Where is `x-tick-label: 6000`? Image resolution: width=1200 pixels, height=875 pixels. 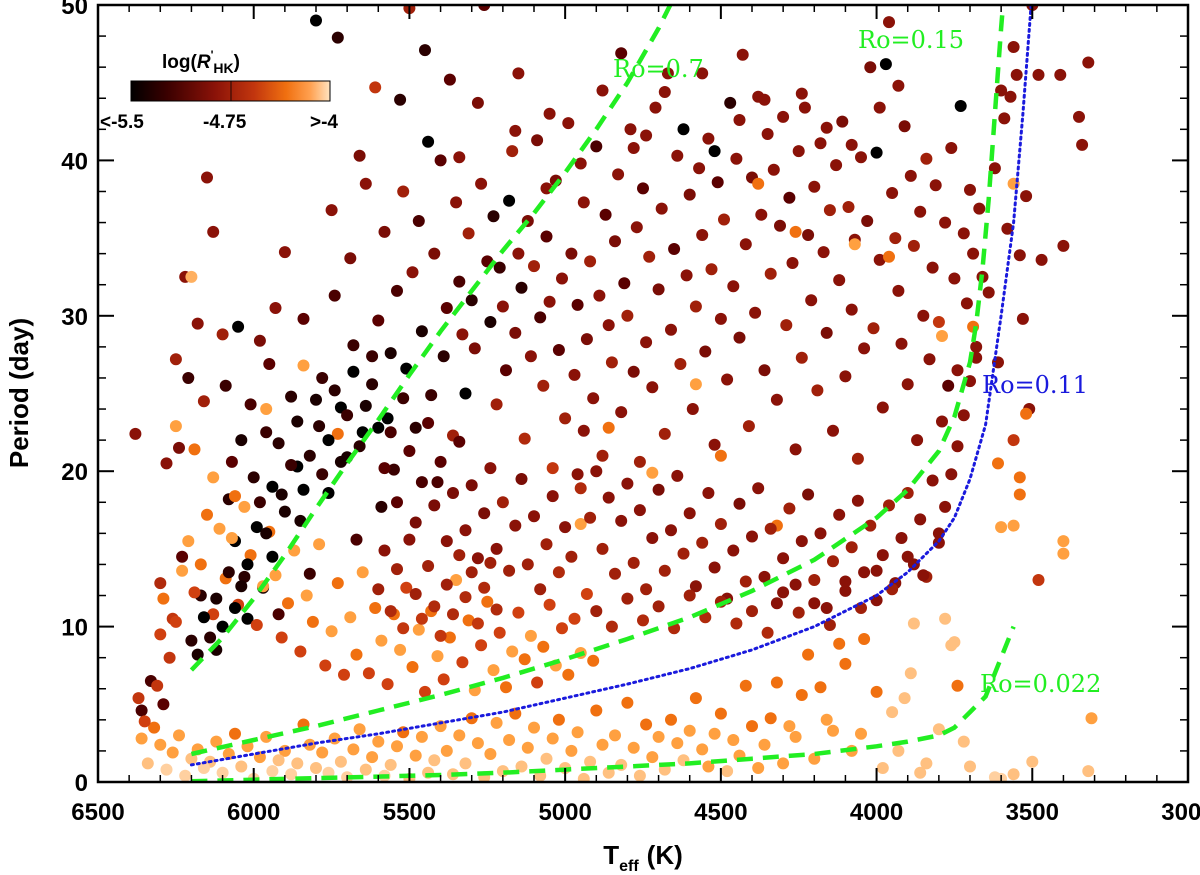
x-tick-label: 6000 is located at coordinates (253, 812).